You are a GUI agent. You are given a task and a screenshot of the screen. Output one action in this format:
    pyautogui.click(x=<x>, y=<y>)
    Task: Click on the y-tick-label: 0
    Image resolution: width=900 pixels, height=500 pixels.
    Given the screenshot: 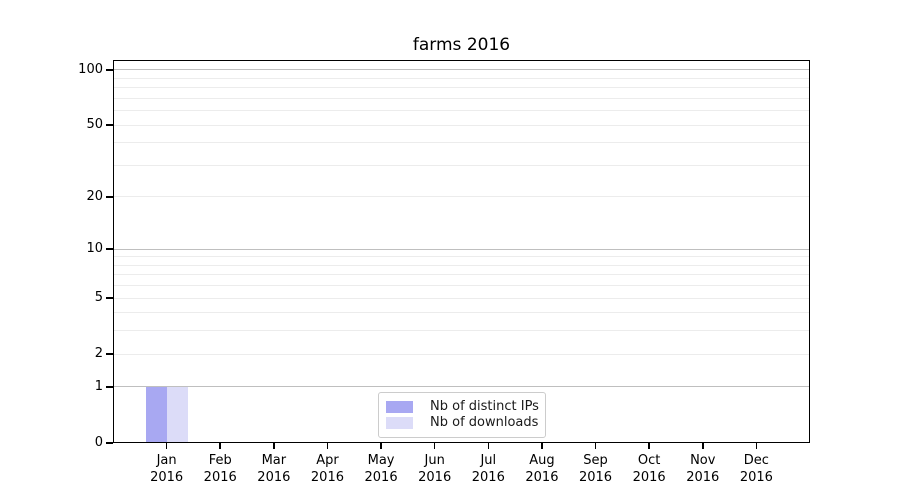 What is the action you would take?
    pyautogui.click(x=98, y=442)
    